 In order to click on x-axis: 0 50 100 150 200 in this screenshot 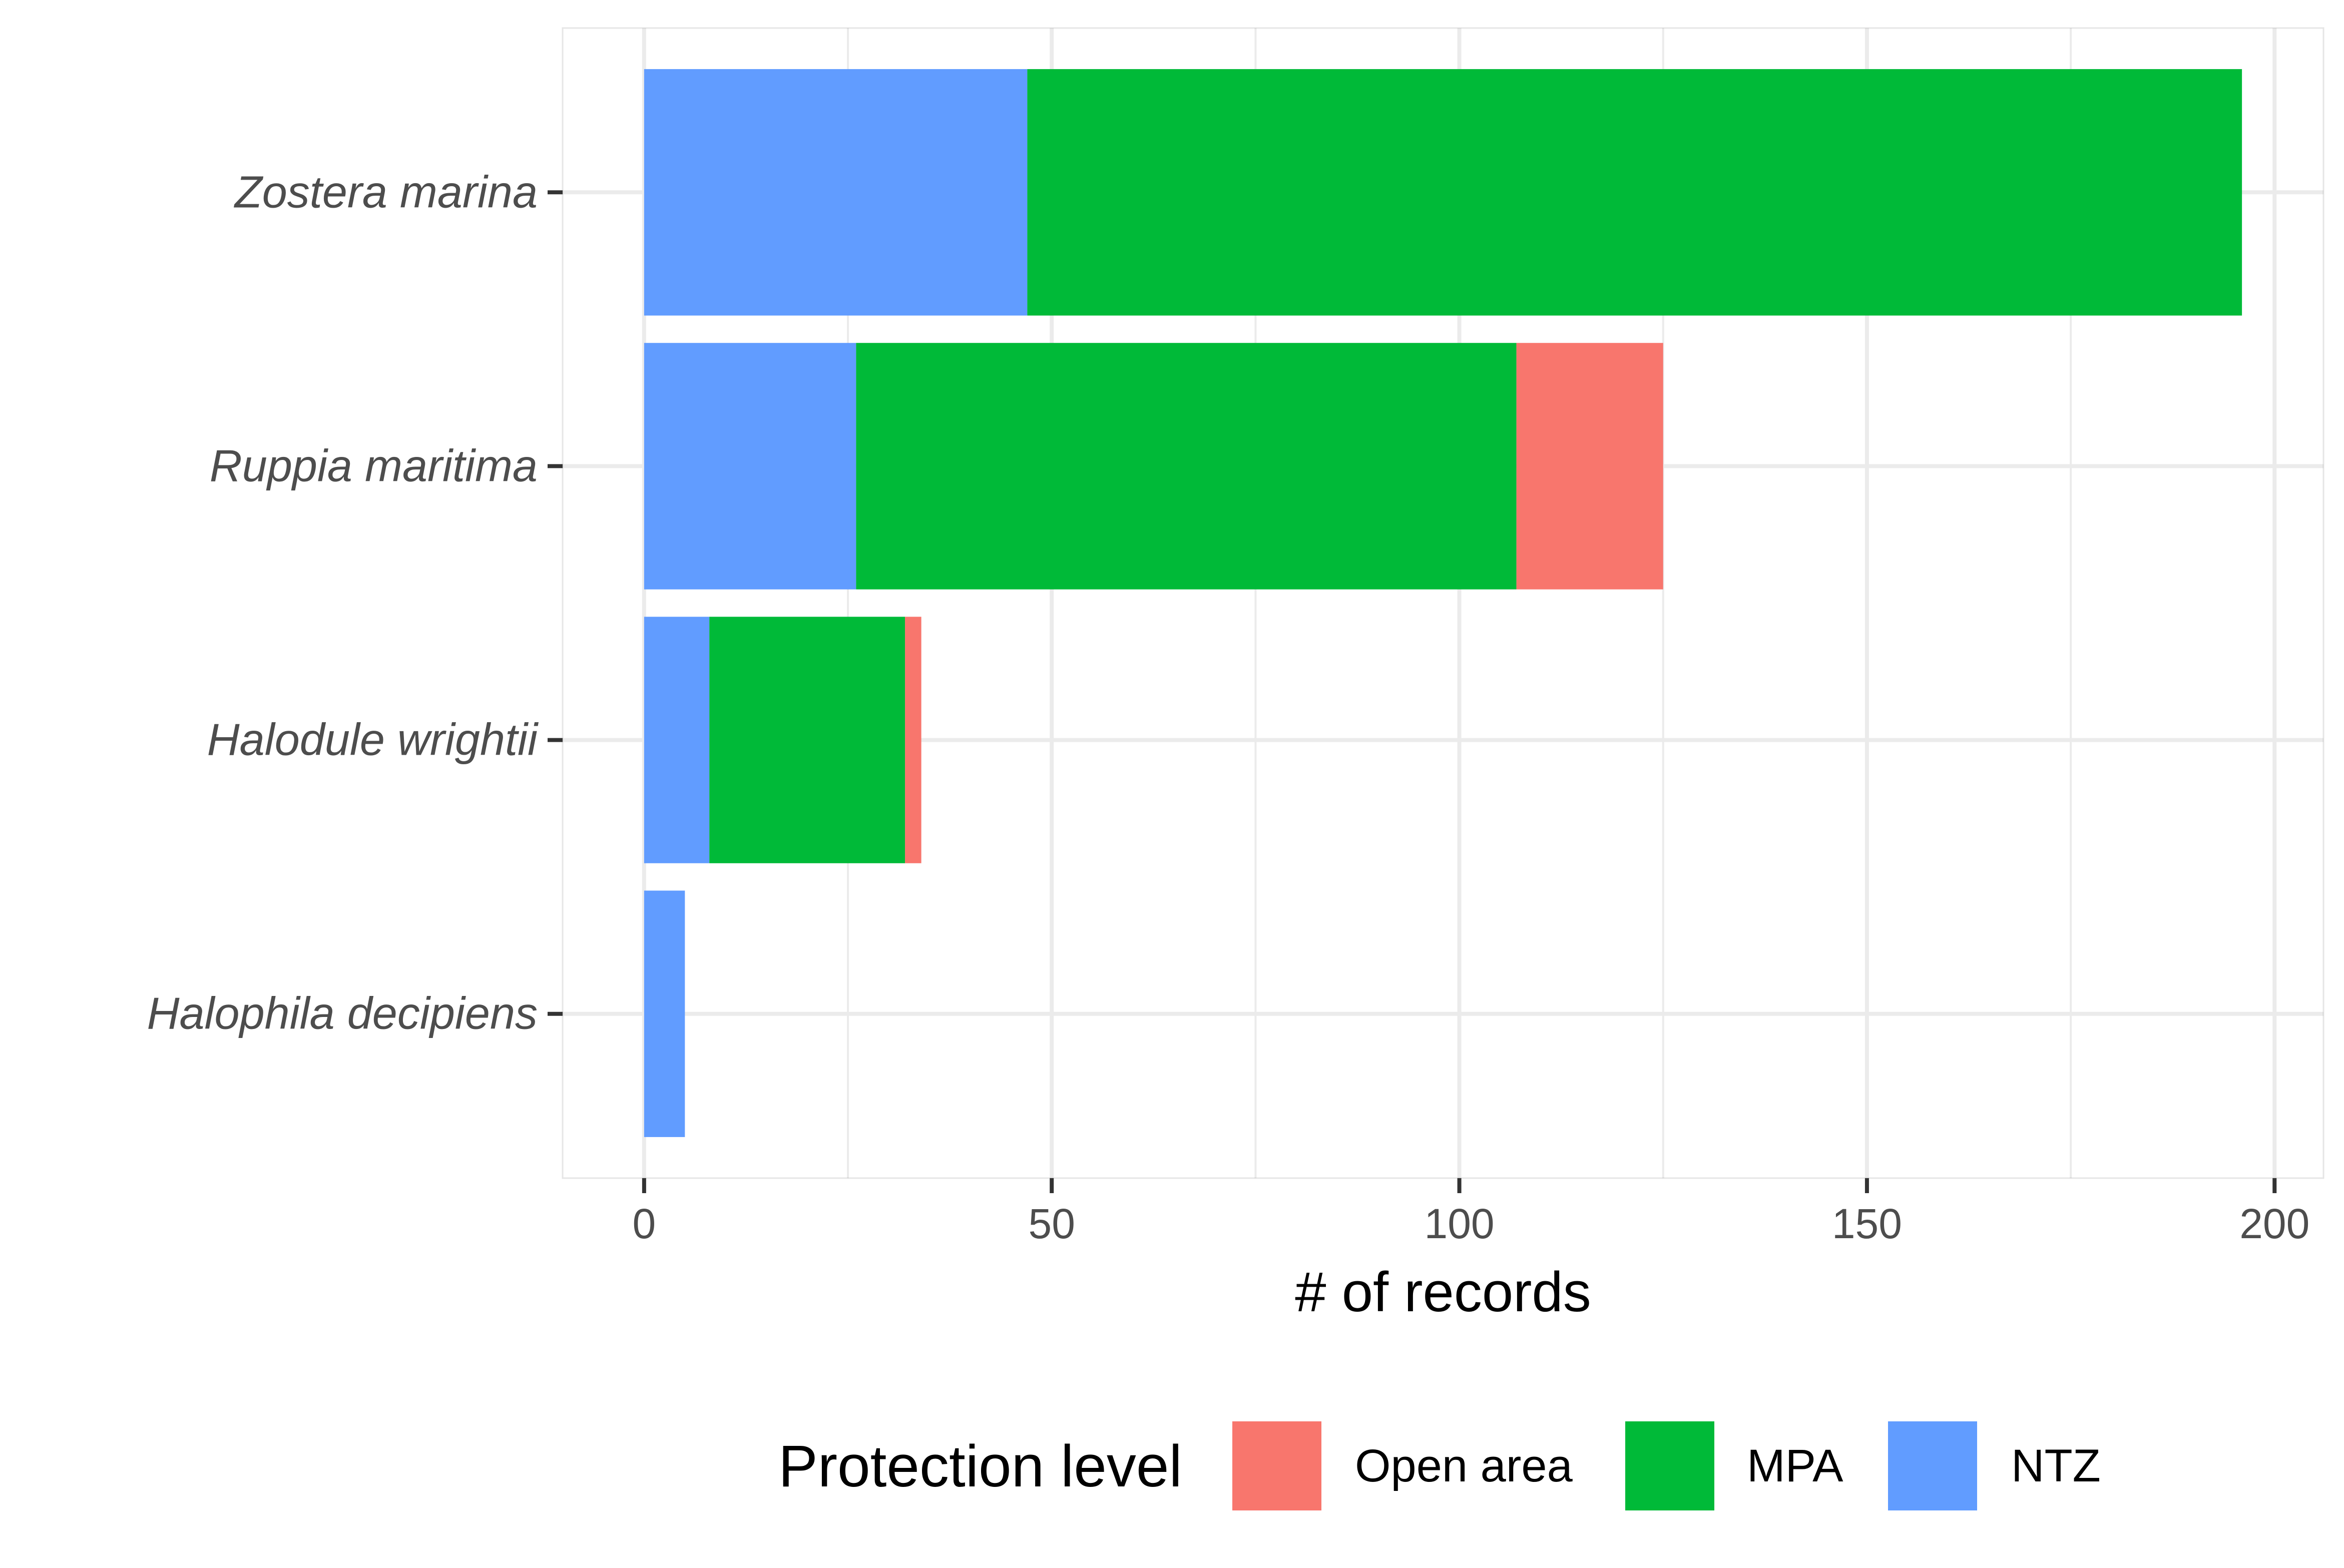, I will do `click(1471, 1212)`.